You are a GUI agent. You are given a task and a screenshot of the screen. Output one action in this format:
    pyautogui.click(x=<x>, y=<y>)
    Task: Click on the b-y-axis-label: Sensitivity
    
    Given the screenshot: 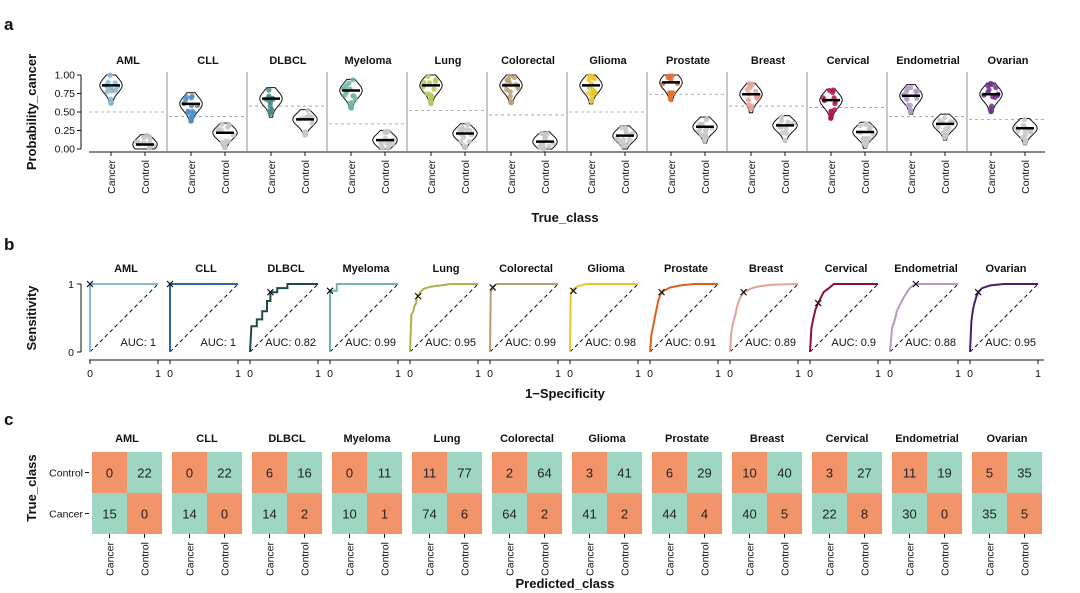 What is the action you would take?
    pyautogui.click(x=31, y=318)
    